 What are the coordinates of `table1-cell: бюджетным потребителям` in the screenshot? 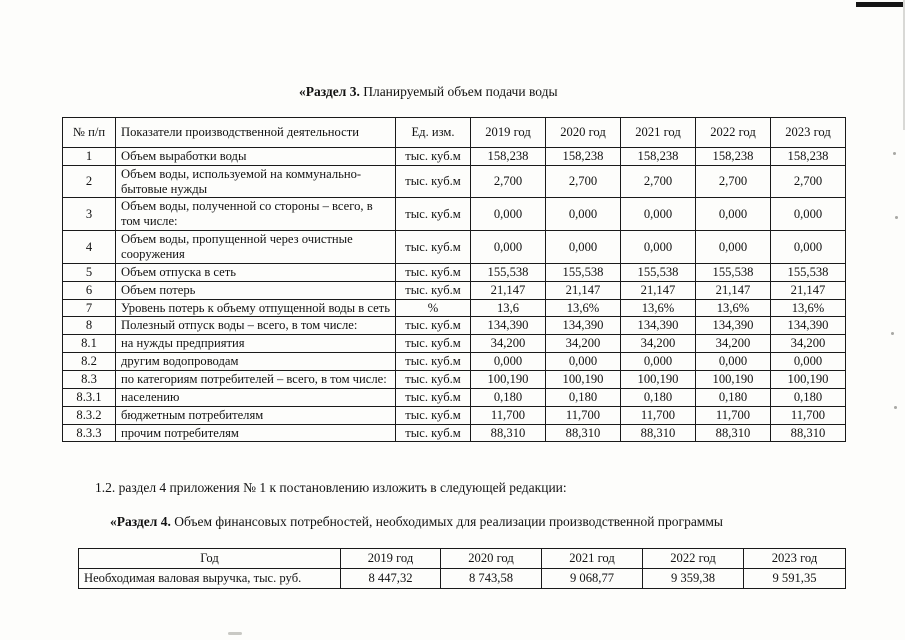 It's located at (255, 415).